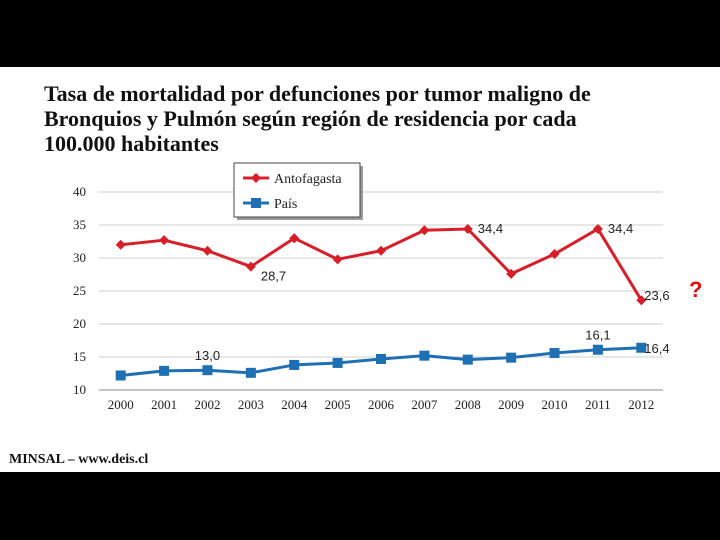 The height and width of the screenshot is (540, 720). I want to click on source-label: MINSAL – www.deis.cl, so click(79, 459).